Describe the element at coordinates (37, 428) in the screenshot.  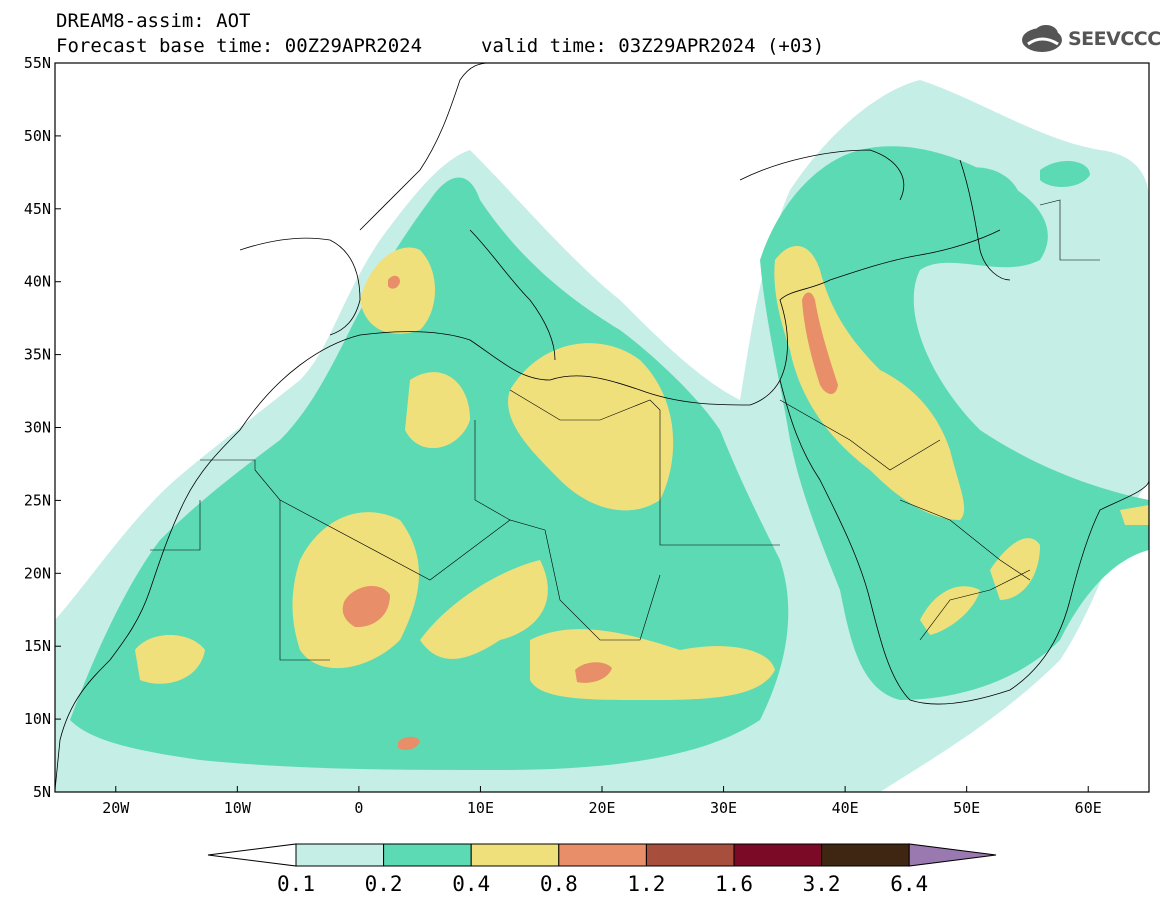
I see `lat-label: 30N` at that location.